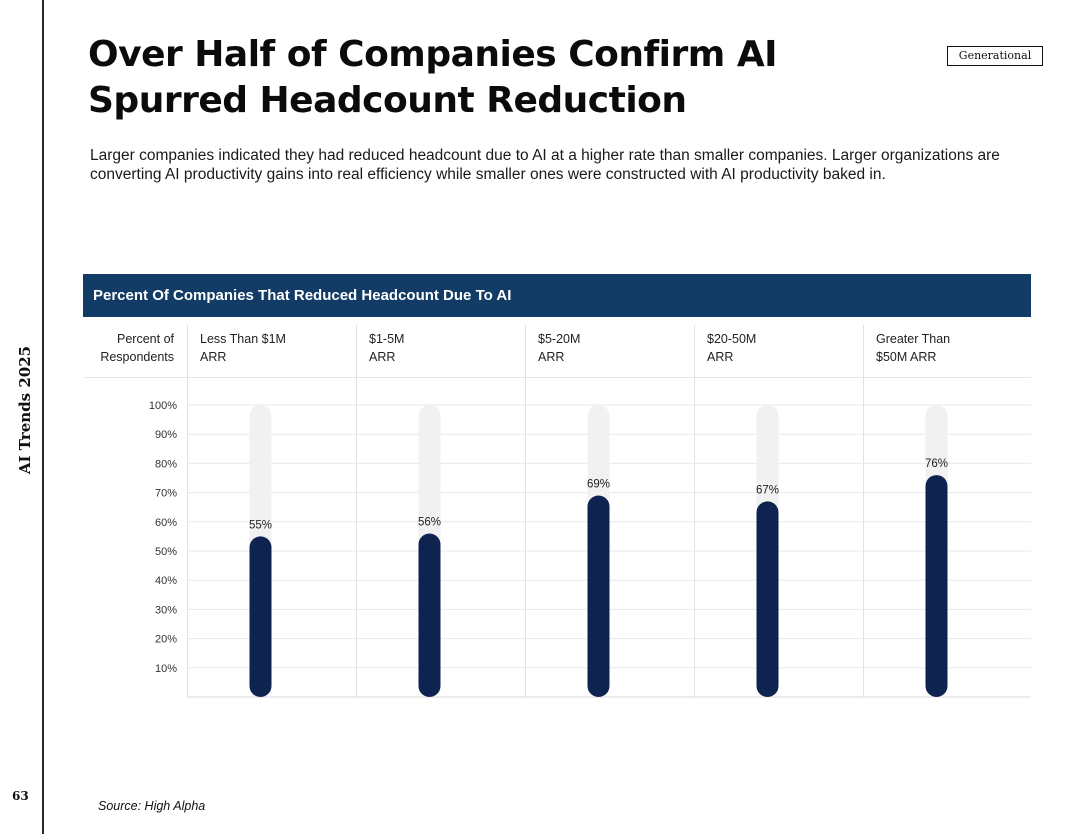 The width and height of the screenshot is (1080, 834). What do you see at coordinates (598, 485) in the screenshot?
I see `data-label: 69%` at bounding box center [598, 485].